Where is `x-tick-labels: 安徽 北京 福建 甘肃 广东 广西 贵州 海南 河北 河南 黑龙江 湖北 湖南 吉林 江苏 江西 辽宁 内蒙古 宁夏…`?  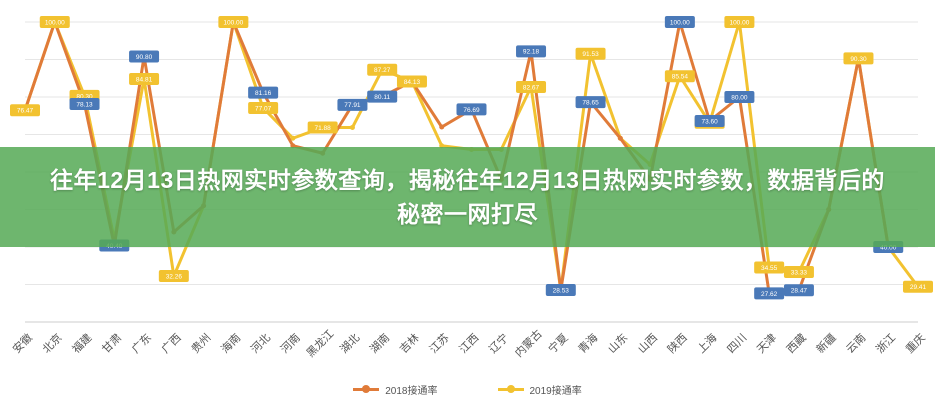 x-tick-labels: 安徽 北京 福建 甘肃 广东 广西 贵州 海南 河北 河南 黑龙江 湖北 湖南 吉林 江苏 江西 辽宁 内蒙古 宁夏… is located at coordinates (468, 343).